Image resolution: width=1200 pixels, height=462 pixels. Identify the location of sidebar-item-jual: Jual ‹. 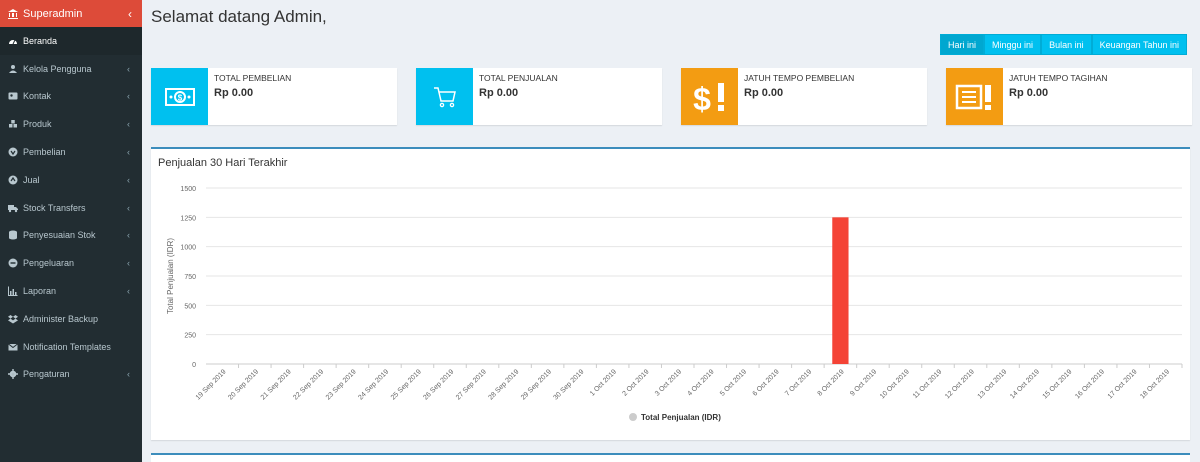
(71, 180).